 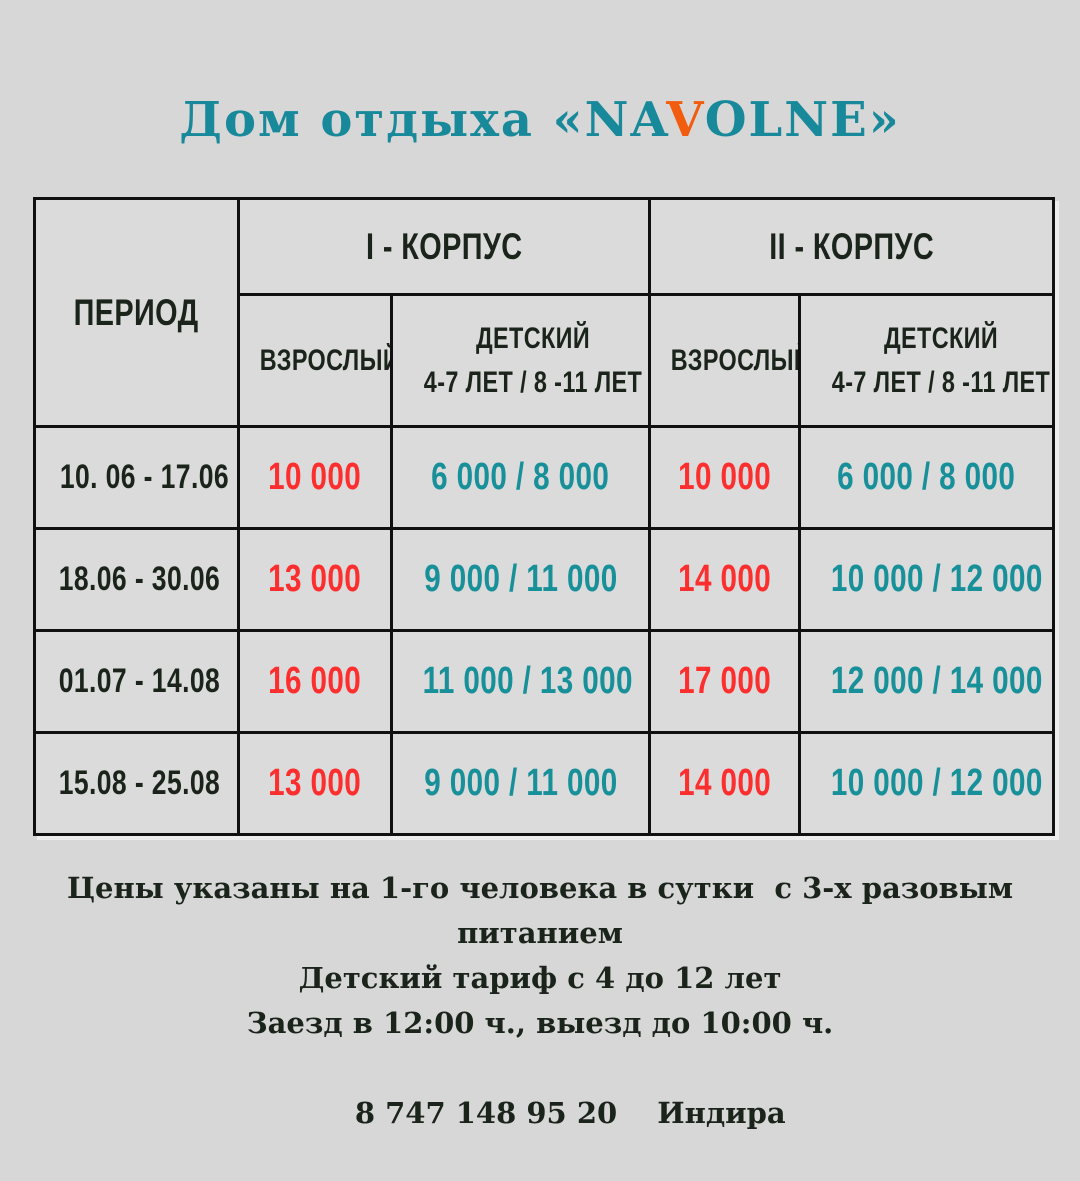 I want to click on building2-header-cell: II - КОРПУС, so click(x=852, y=246).